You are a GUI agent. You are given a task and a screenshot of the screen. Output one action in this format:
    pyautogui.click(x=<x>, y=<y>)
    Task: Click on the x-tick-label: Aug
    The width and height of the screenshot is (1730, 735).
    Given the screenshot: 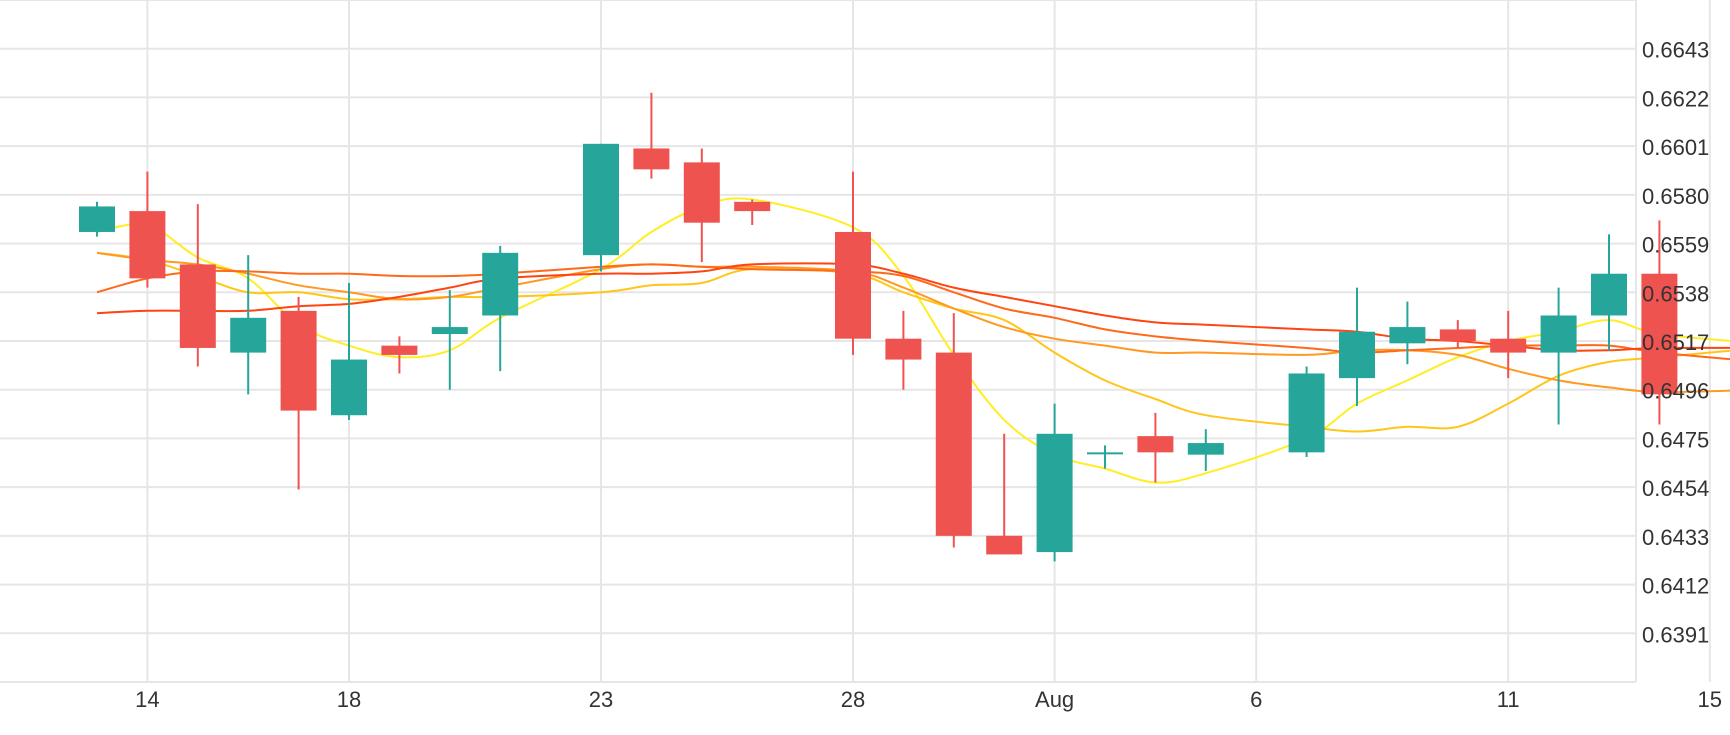 What is the action you would take?
    pyautogui.click(x=1054, y=699)
    